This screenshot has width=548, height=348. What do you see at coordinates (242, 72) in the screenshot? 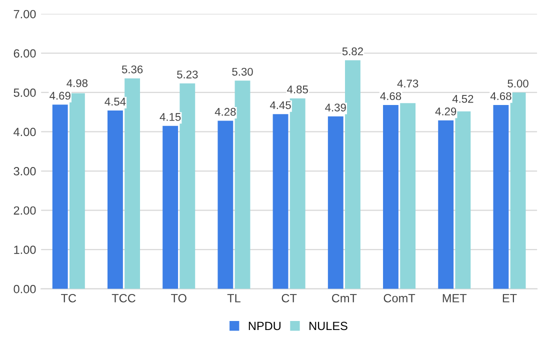
I see `data-label: 5.30` at bounding box center [242, 72].